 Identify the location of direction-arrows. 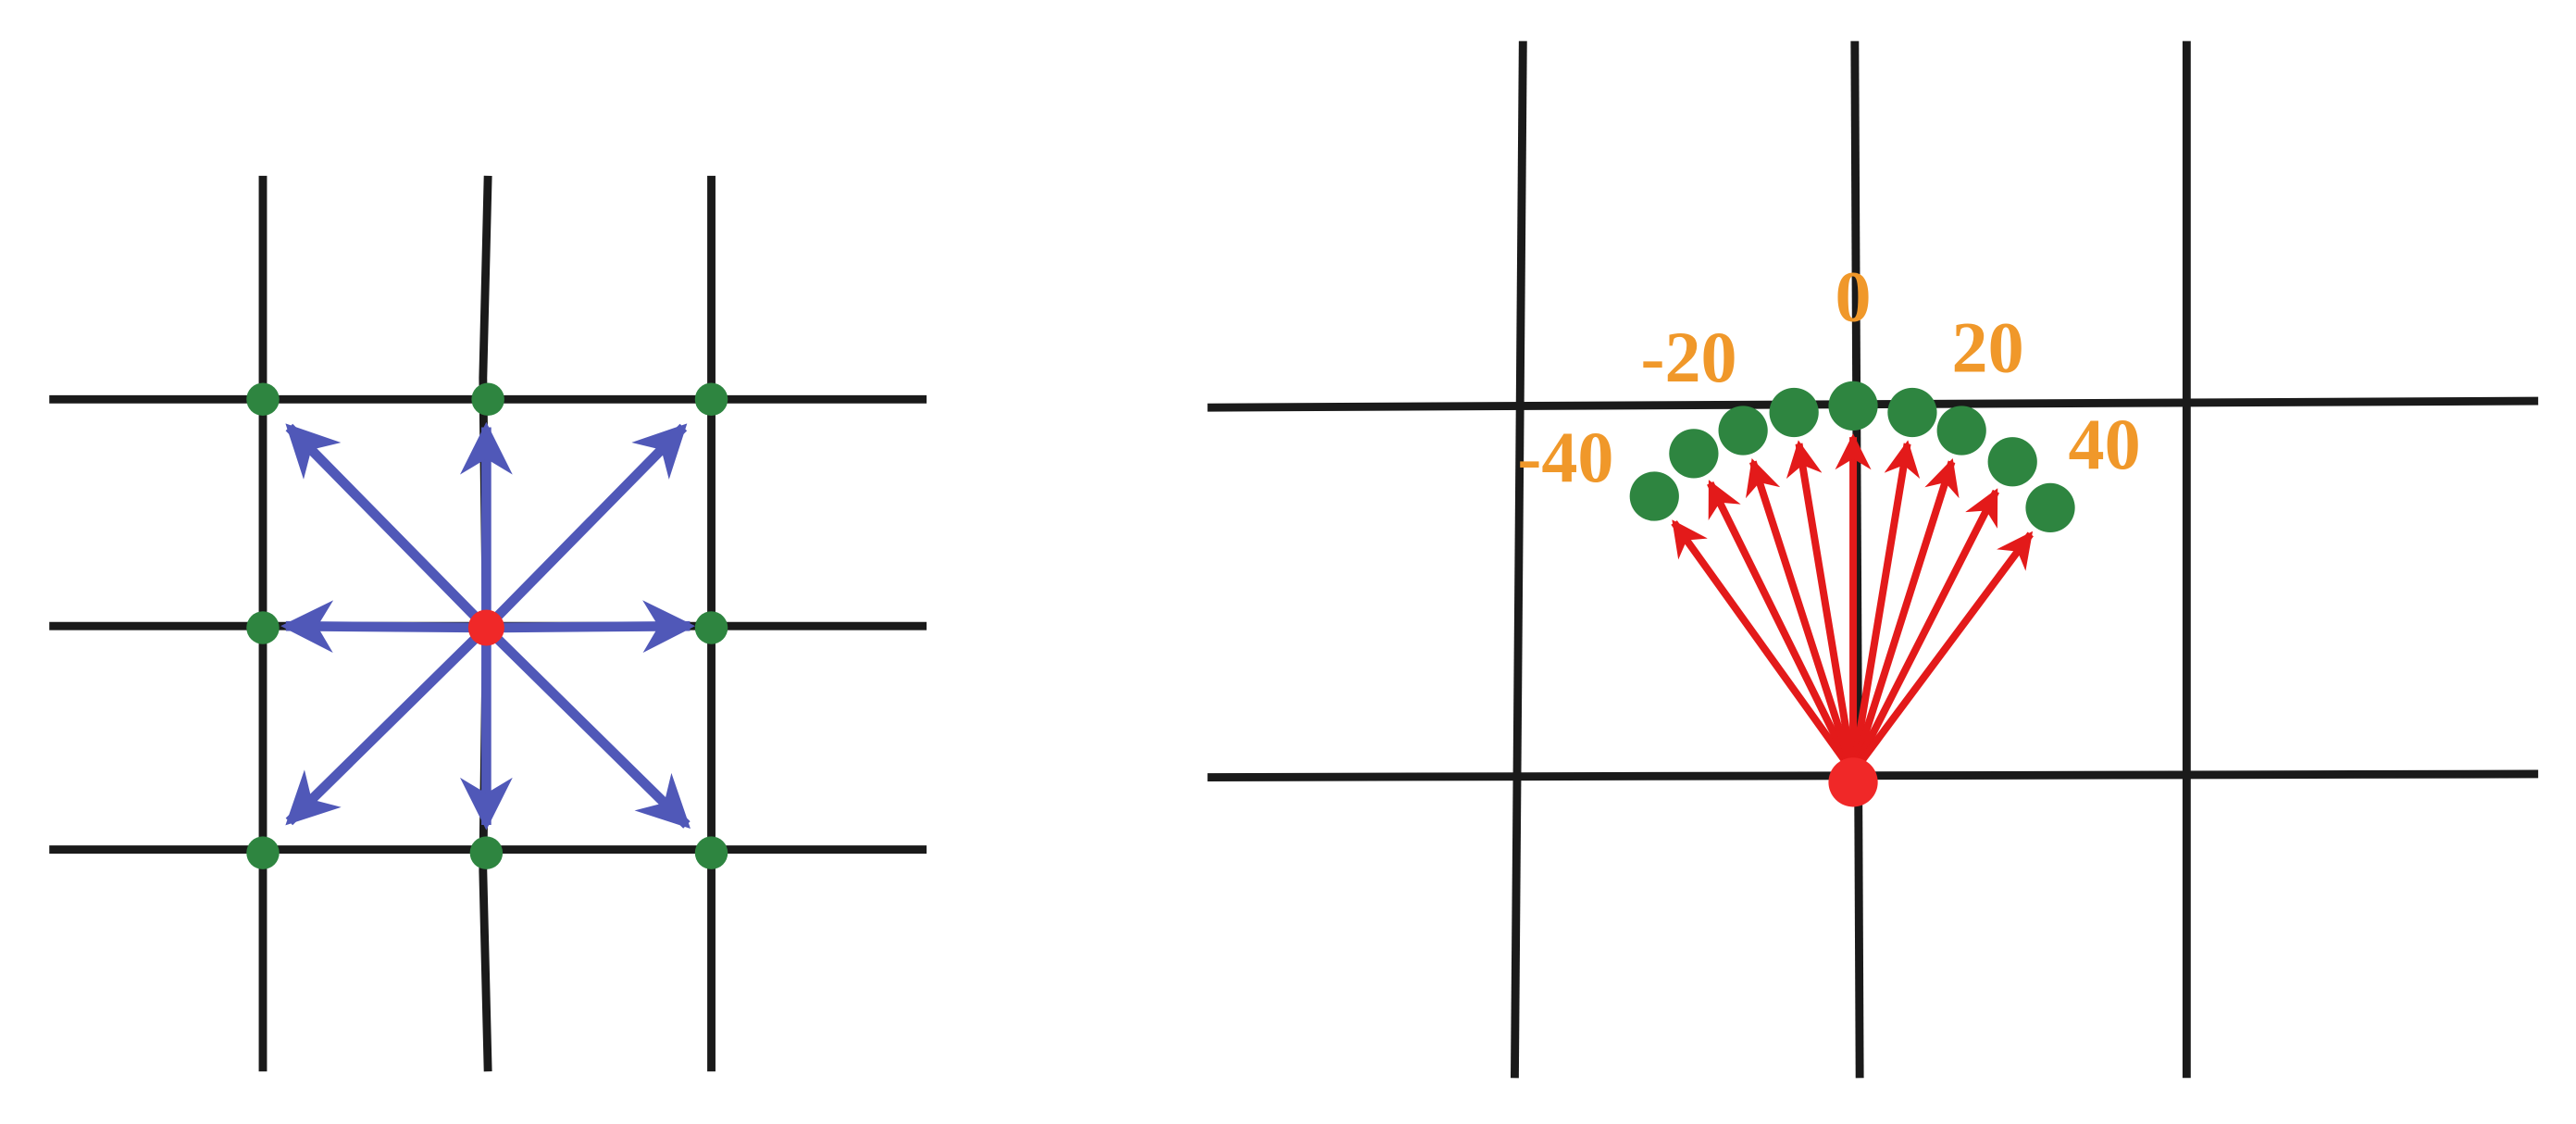
(488, 626).